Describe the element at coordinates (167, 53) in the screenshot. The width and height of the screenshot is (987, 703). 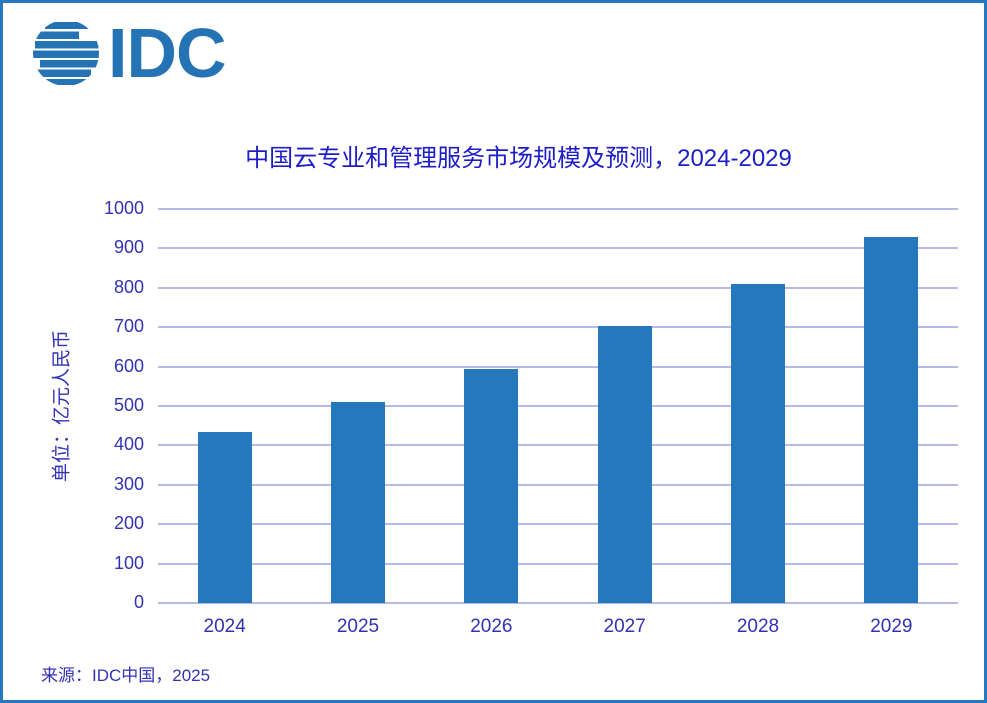
I see `idc-logo-text: IDC` at that location.